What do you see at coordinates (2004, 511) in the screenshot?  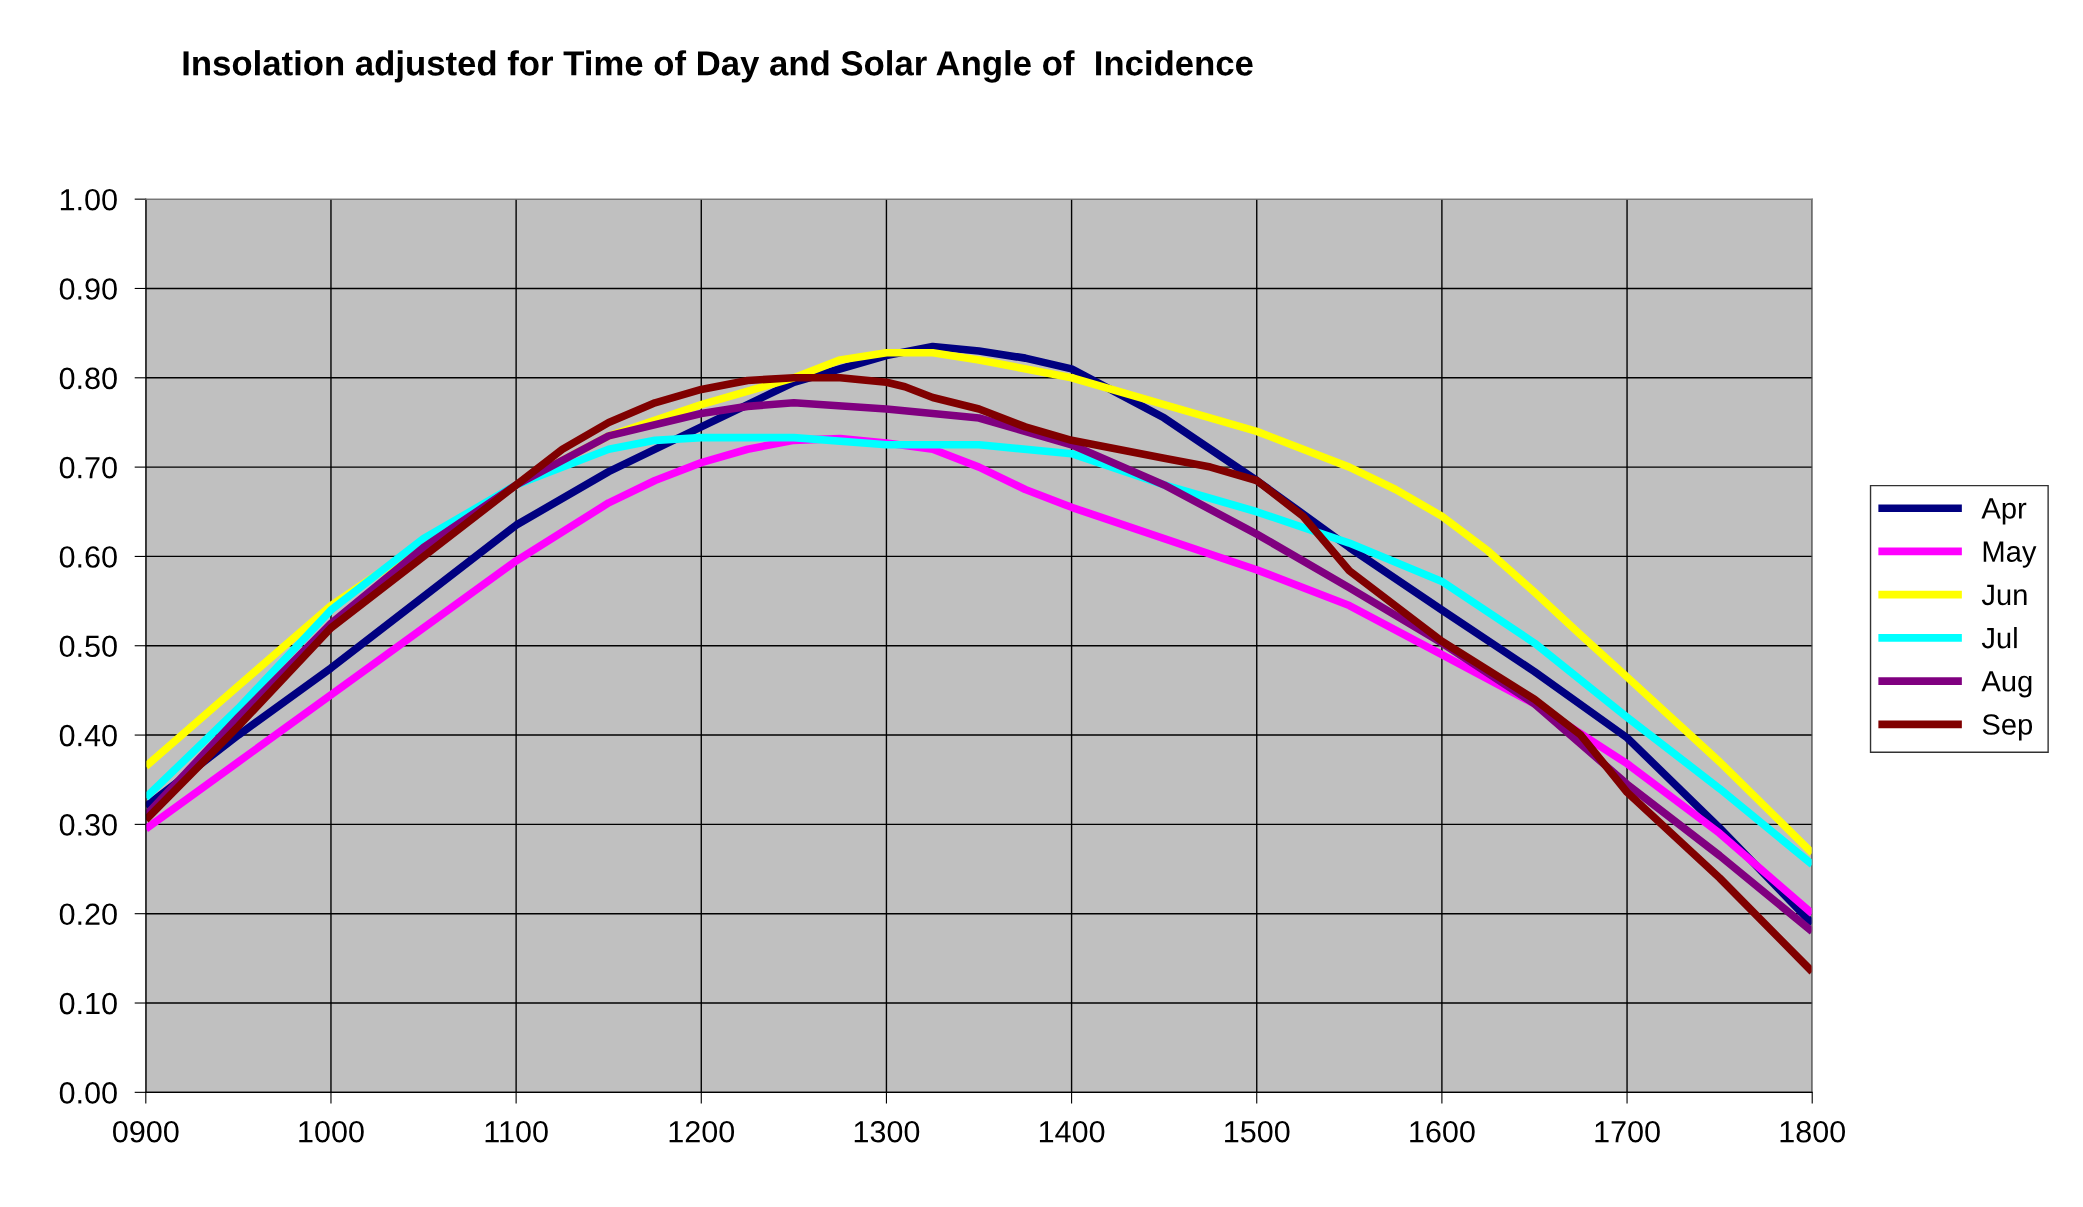 I see `legend-label: Apr` at bounding box center [2004, 511].